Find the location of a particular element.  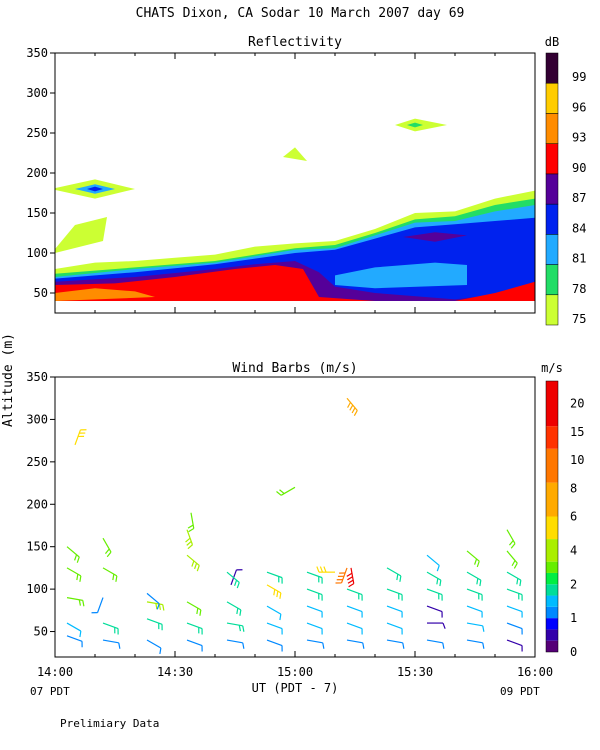

refl-y-tick-label: 350 is located at coordinates (37, 53).